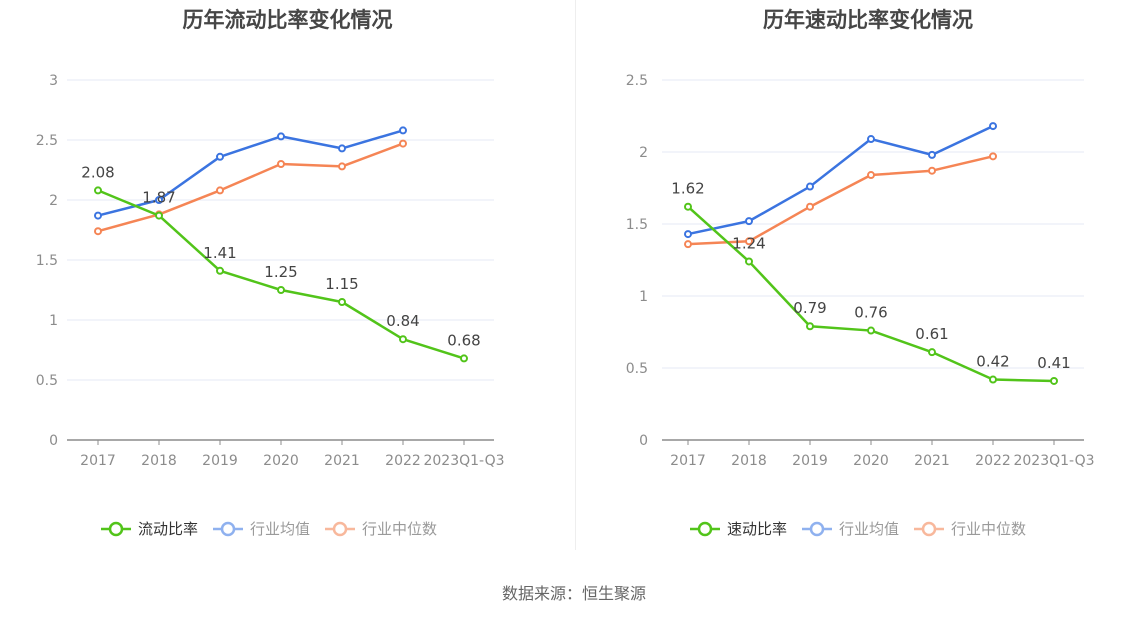 The width and height of the screenshot is (1148, 619). I want to click on data-label: 2.08, so click(97, 172).